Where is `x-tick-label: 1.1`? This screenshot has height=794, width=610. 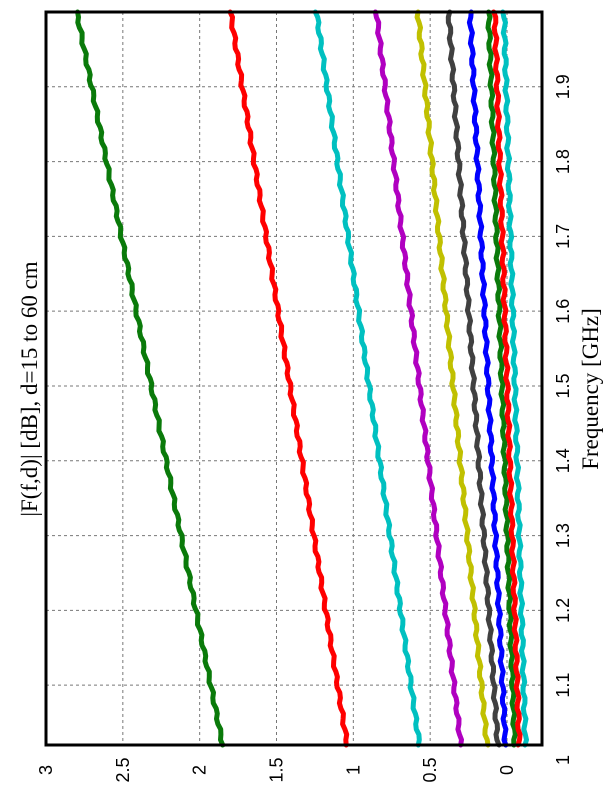
x-tick-label: 1.1 is located at coordinates (563, 685).